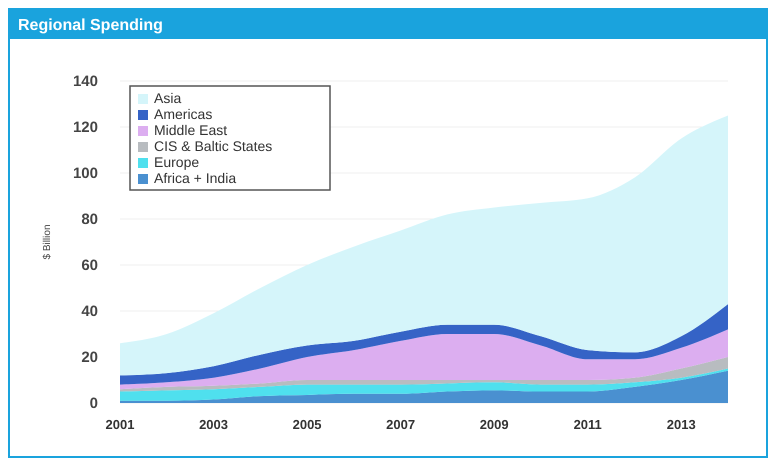 The image size is (768, 464). Describe the element at coordinates (168, 98) in the screenshot. I see `legend-label: Asia` at that location.